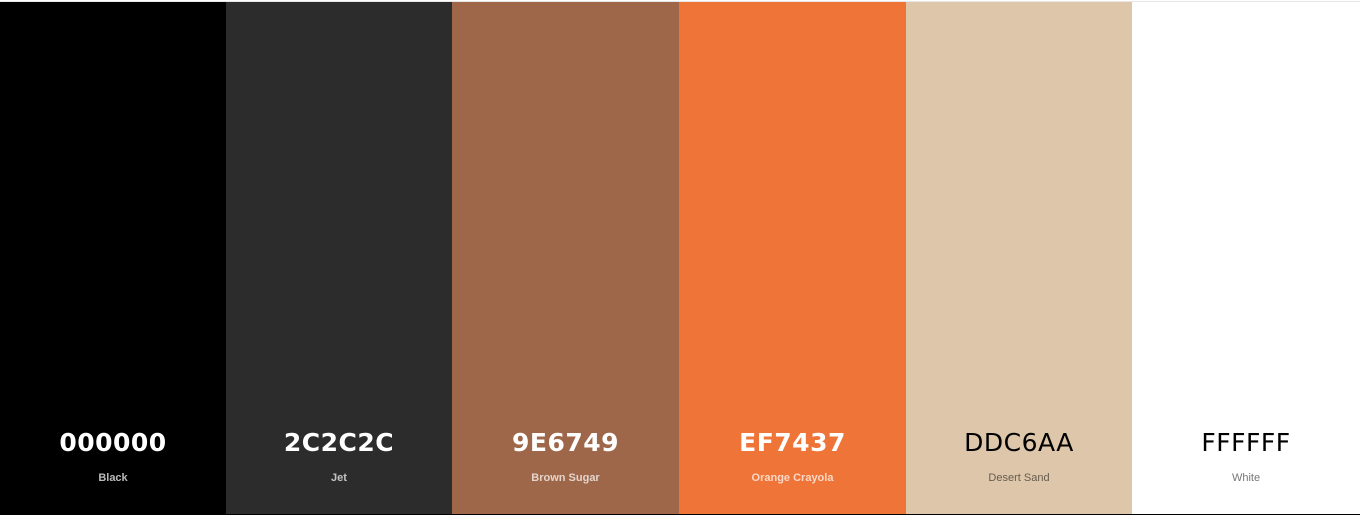 This screenshot has height=515, width=1360. I want to click on hex-code: DDC6AA, so click(1019, 442).